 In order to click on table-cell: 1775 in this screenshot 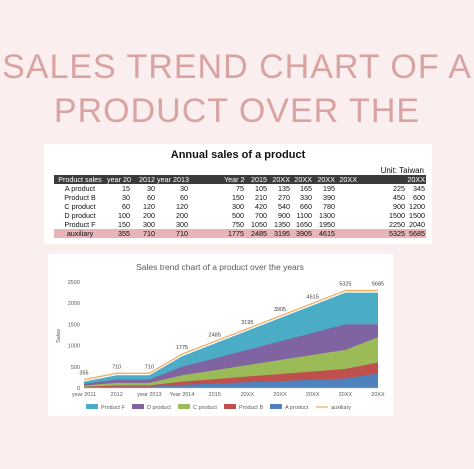, I will do `click(234, 233)`.